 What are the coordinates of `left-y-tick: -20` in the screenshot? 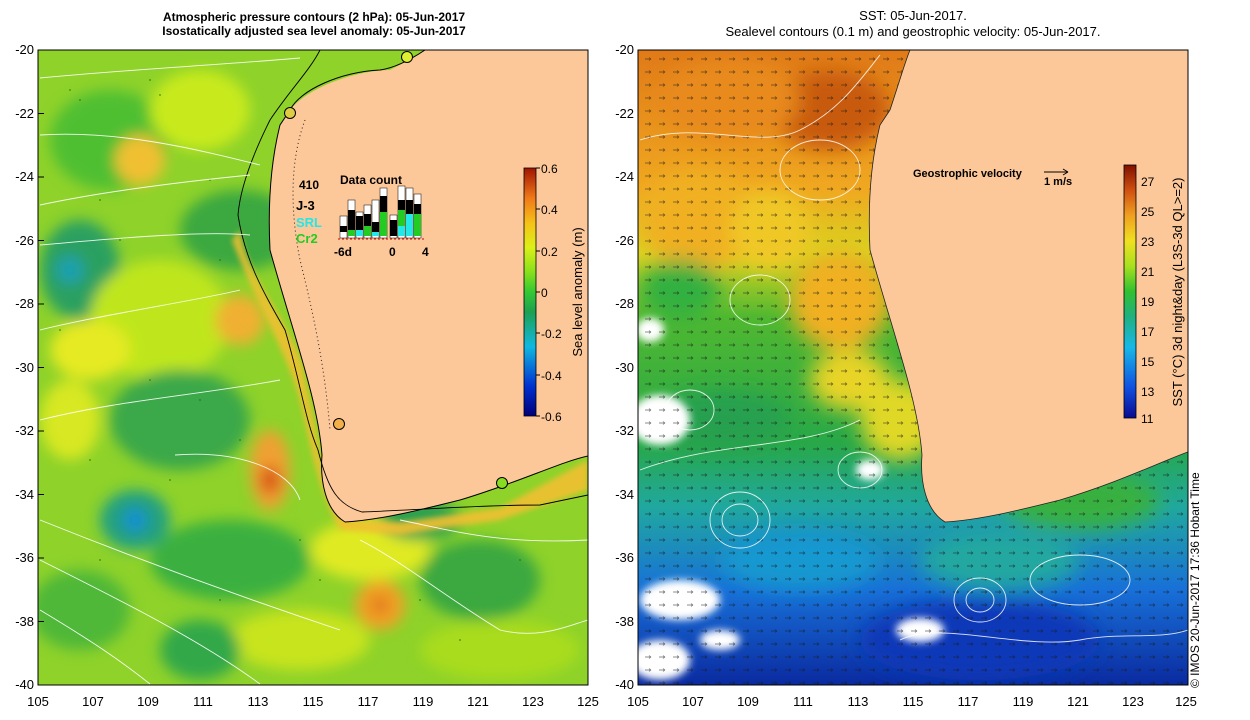 It's located at (24, 49).